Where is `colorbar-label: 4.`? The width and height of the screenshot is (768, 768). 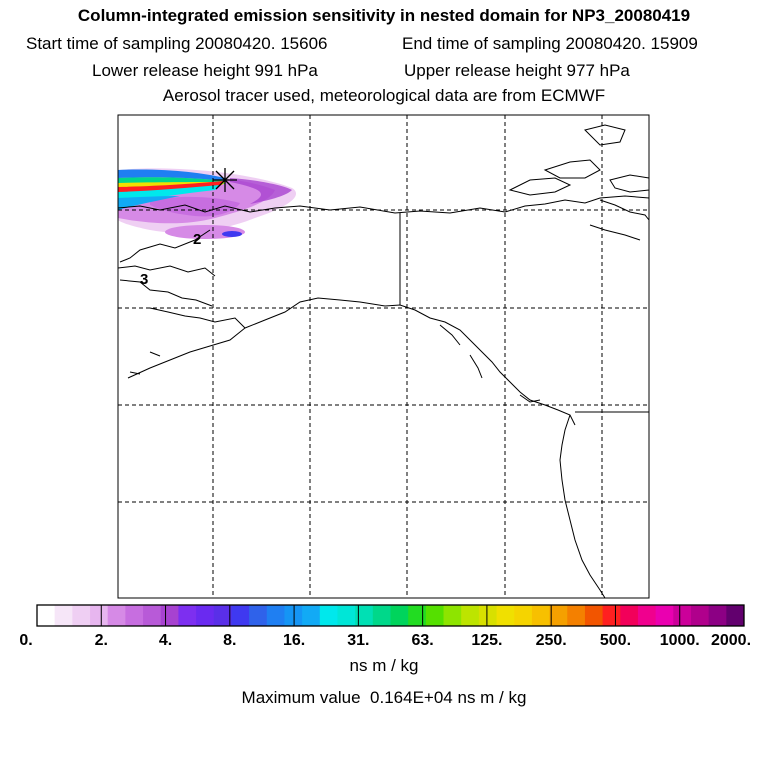 colorbar-label: 4. is located at coordinates (165, 640).